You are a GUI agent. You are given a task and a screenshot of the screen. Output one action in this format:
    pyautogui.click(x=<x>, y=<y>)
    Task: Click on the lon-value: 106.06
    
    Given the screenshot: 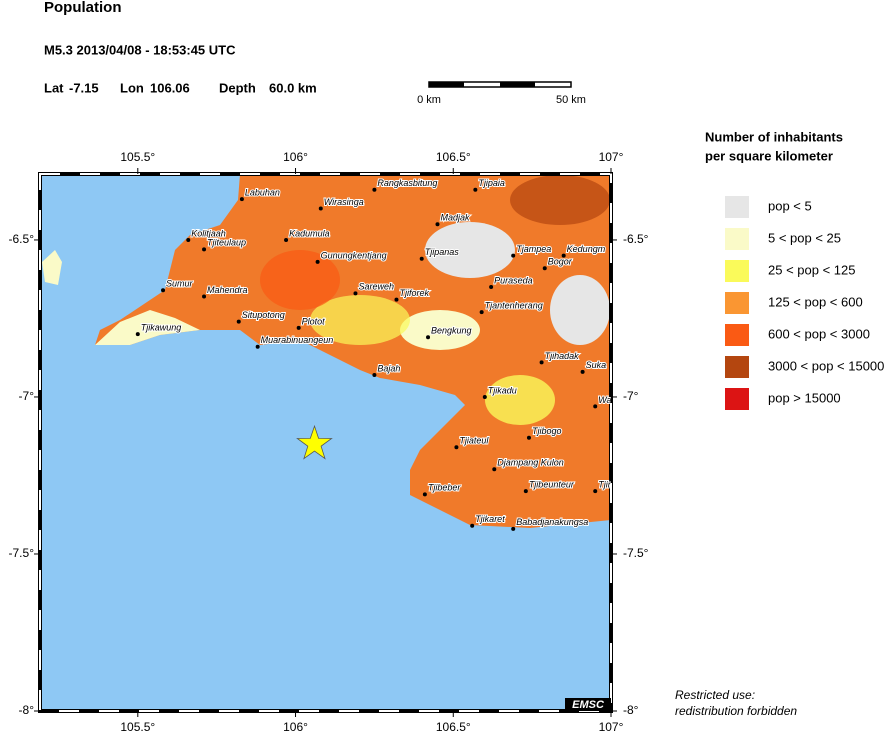 What is the action you would take?
    pyautogui.click(x=170, y=87)
    